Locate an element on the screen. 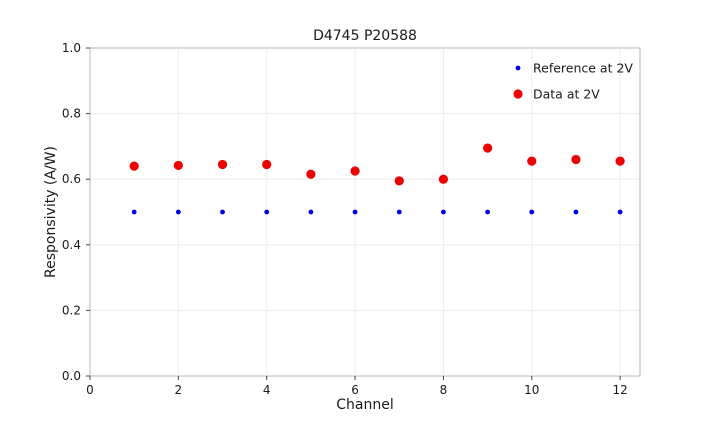 The image size is (720, 432). x-tick-label: 12 is located at coordinates (619, 390).